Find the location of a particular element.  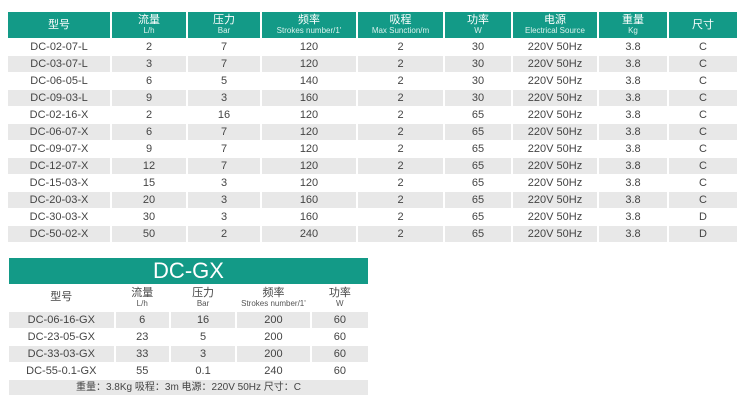

table-cell: DC-09-07-X is located at coordinates (59, 149).